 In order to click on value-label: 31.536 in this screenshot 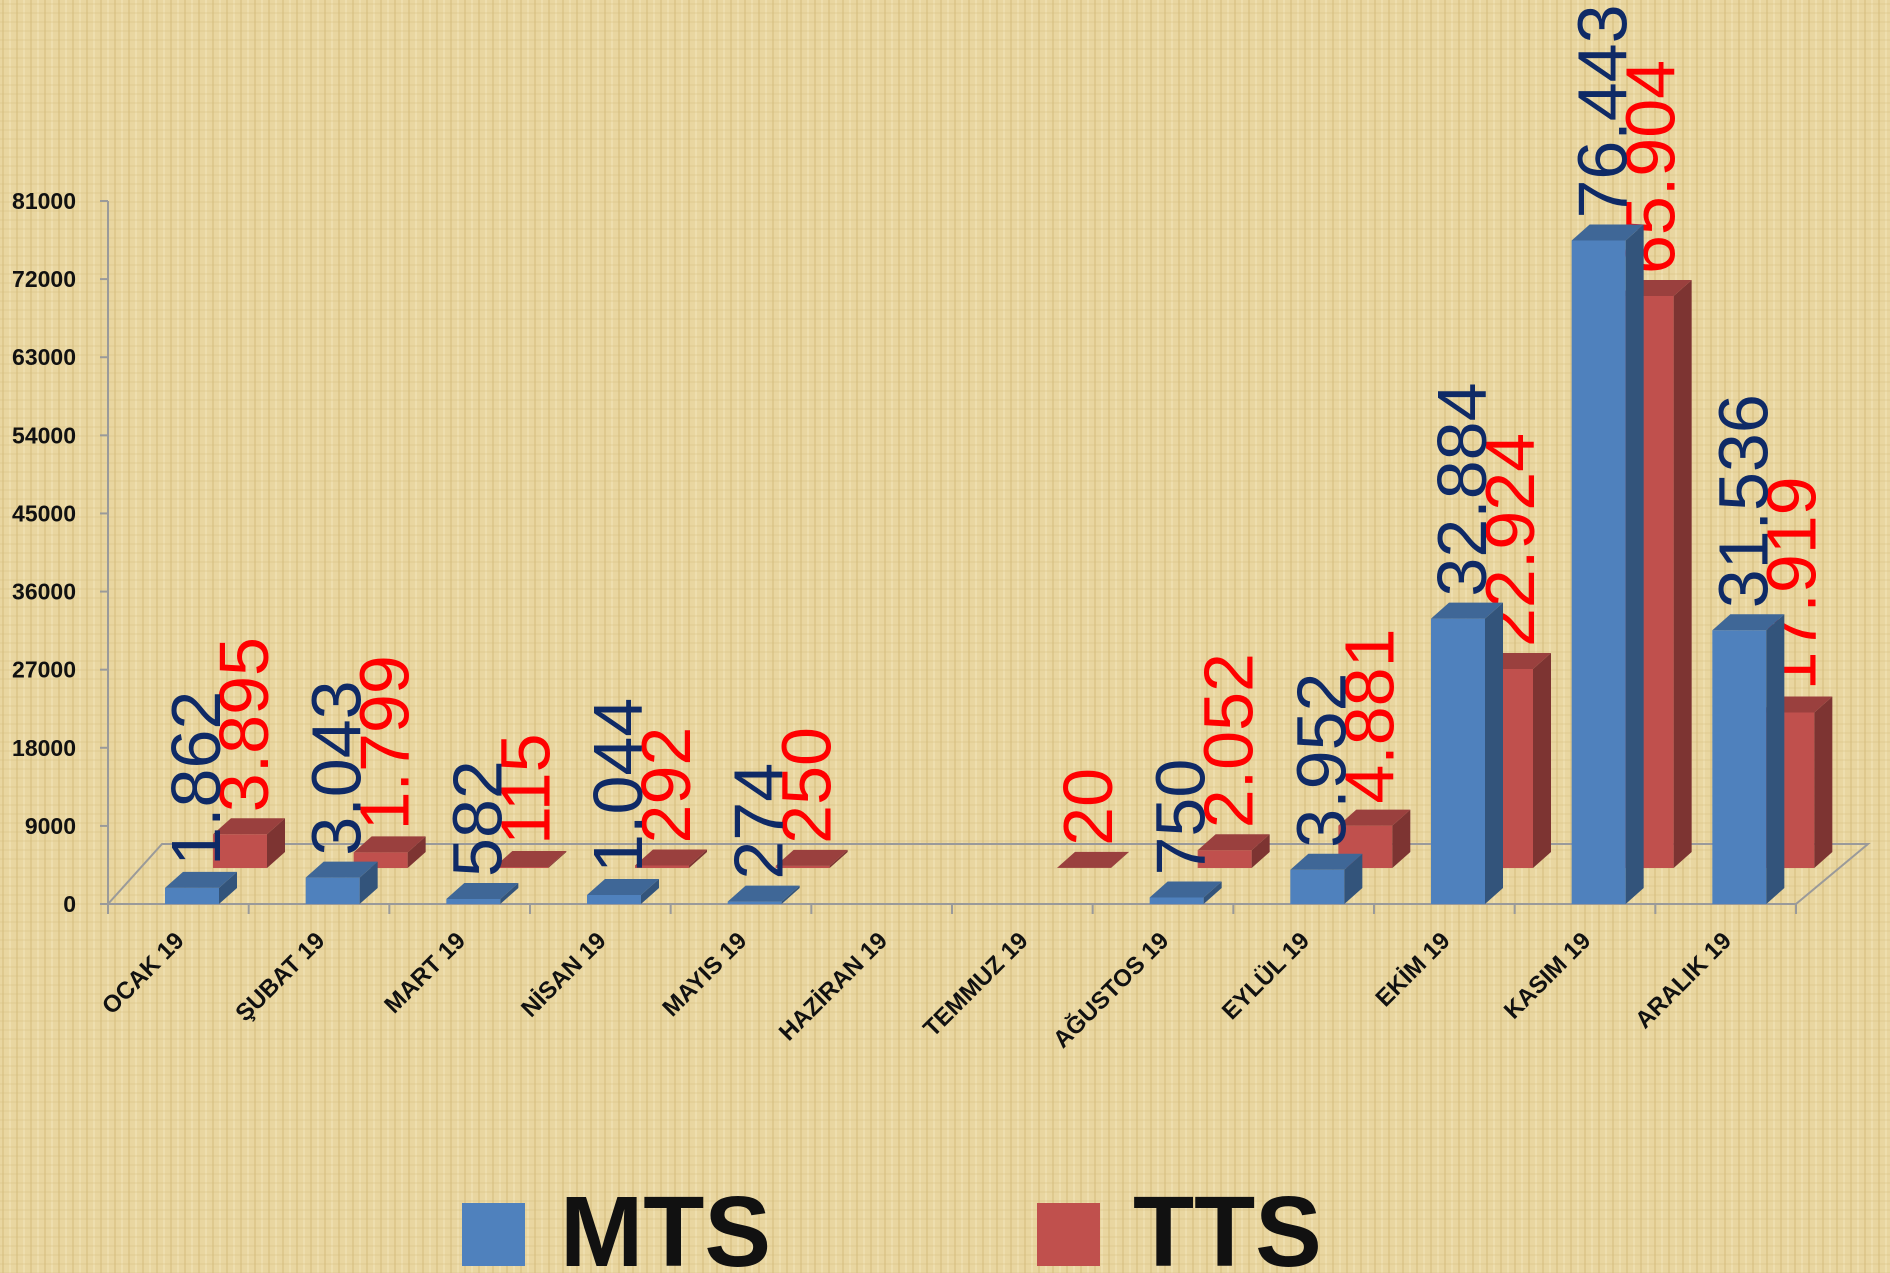, I will do `click(1743, 501)`.